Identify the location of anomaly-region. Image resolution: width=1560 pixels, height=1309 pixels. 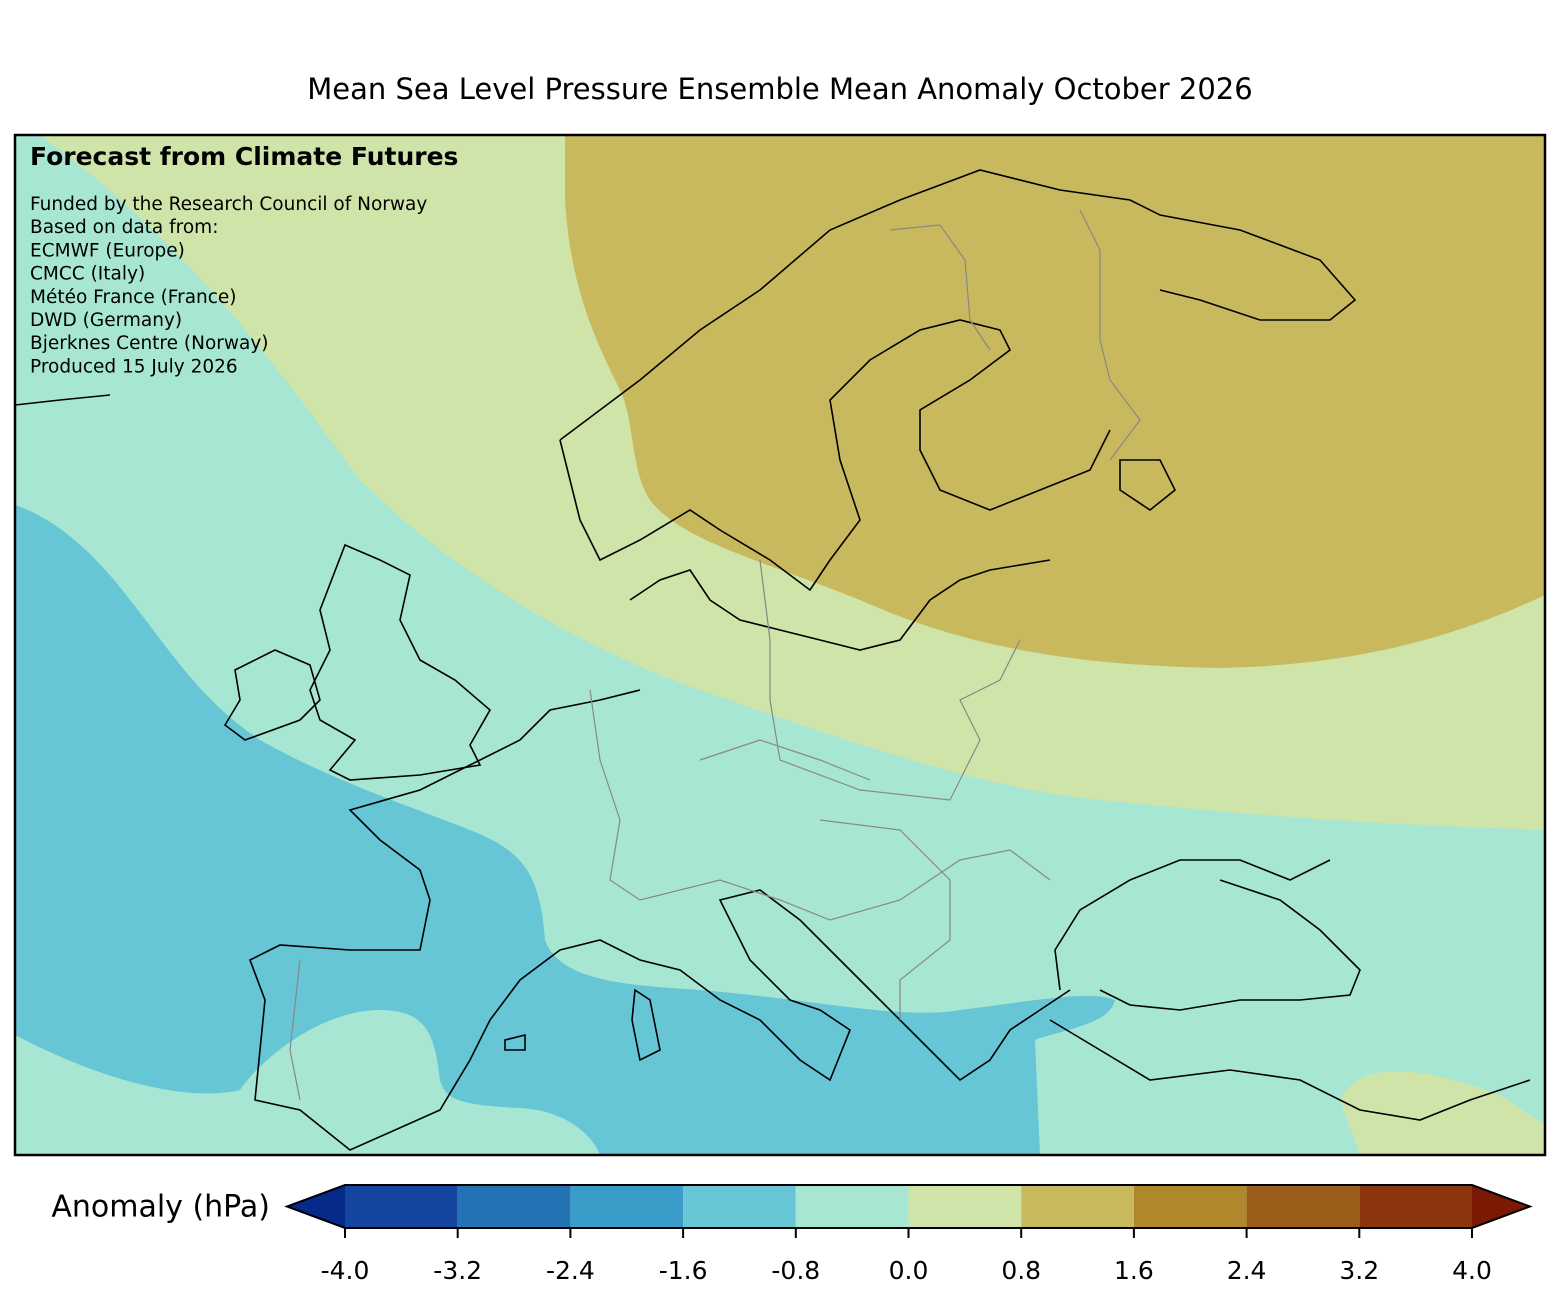
(1442, 1113).